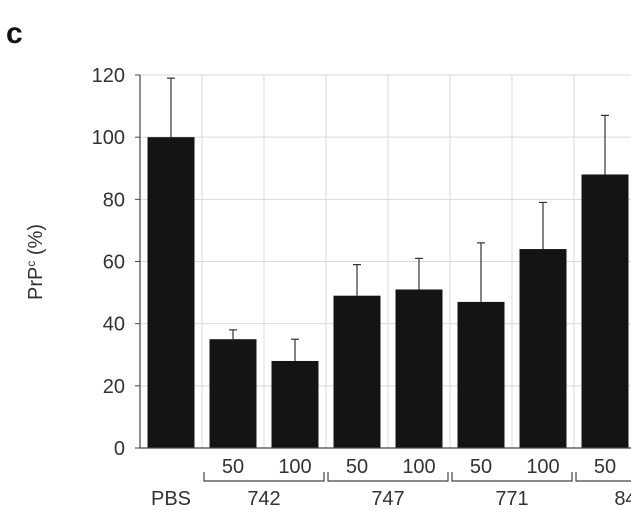  Describe the element at coordinates (391, 483) in the screenshot. I see `x-labels: 50 100 50 100 50 100 50 PBS 742 747 771 847` at that location.